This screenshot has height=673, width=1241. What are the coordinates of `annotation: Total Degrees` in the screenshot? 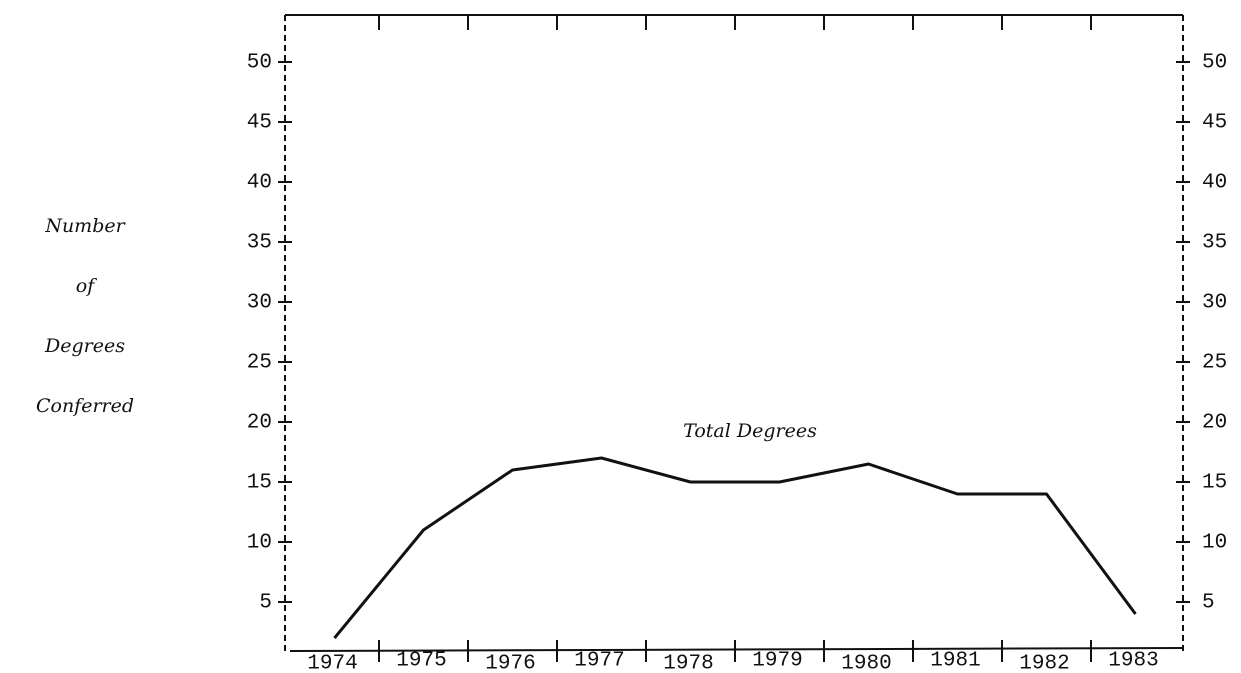 It's located at (750, 431).